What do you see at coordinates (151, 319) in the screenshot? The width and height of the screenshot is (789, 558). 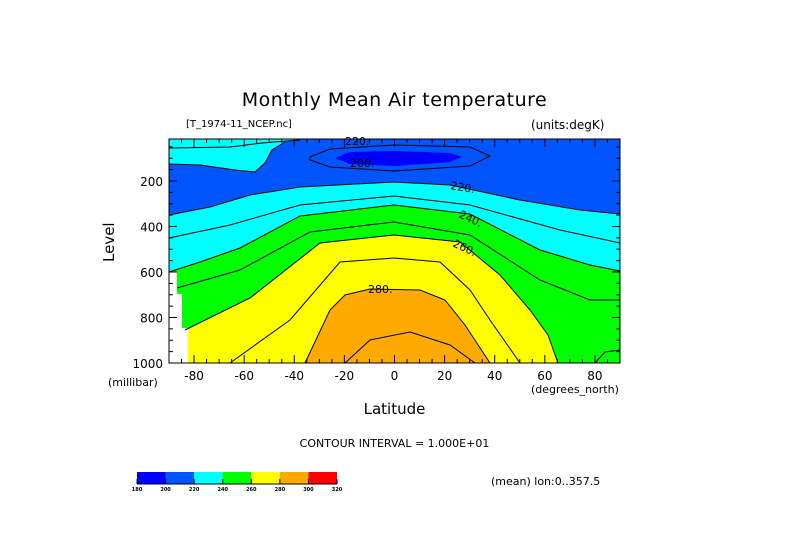 I see `y-tick-label: 800` at bounding box center [151, 319].